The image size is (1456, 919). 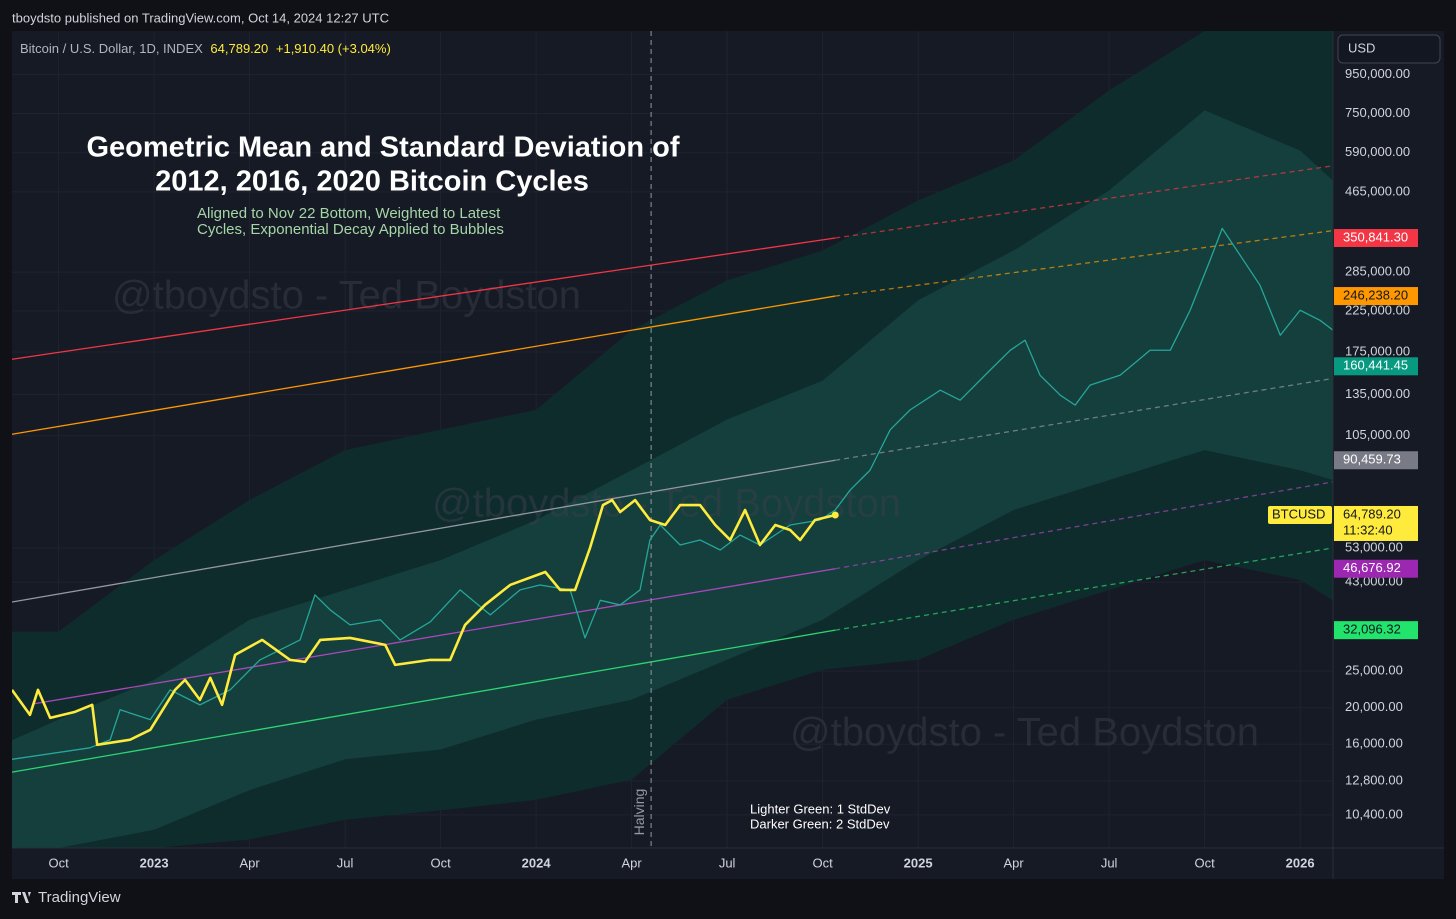 I want to click on price-label: 350,841.30, so click(x=1375, y=236).